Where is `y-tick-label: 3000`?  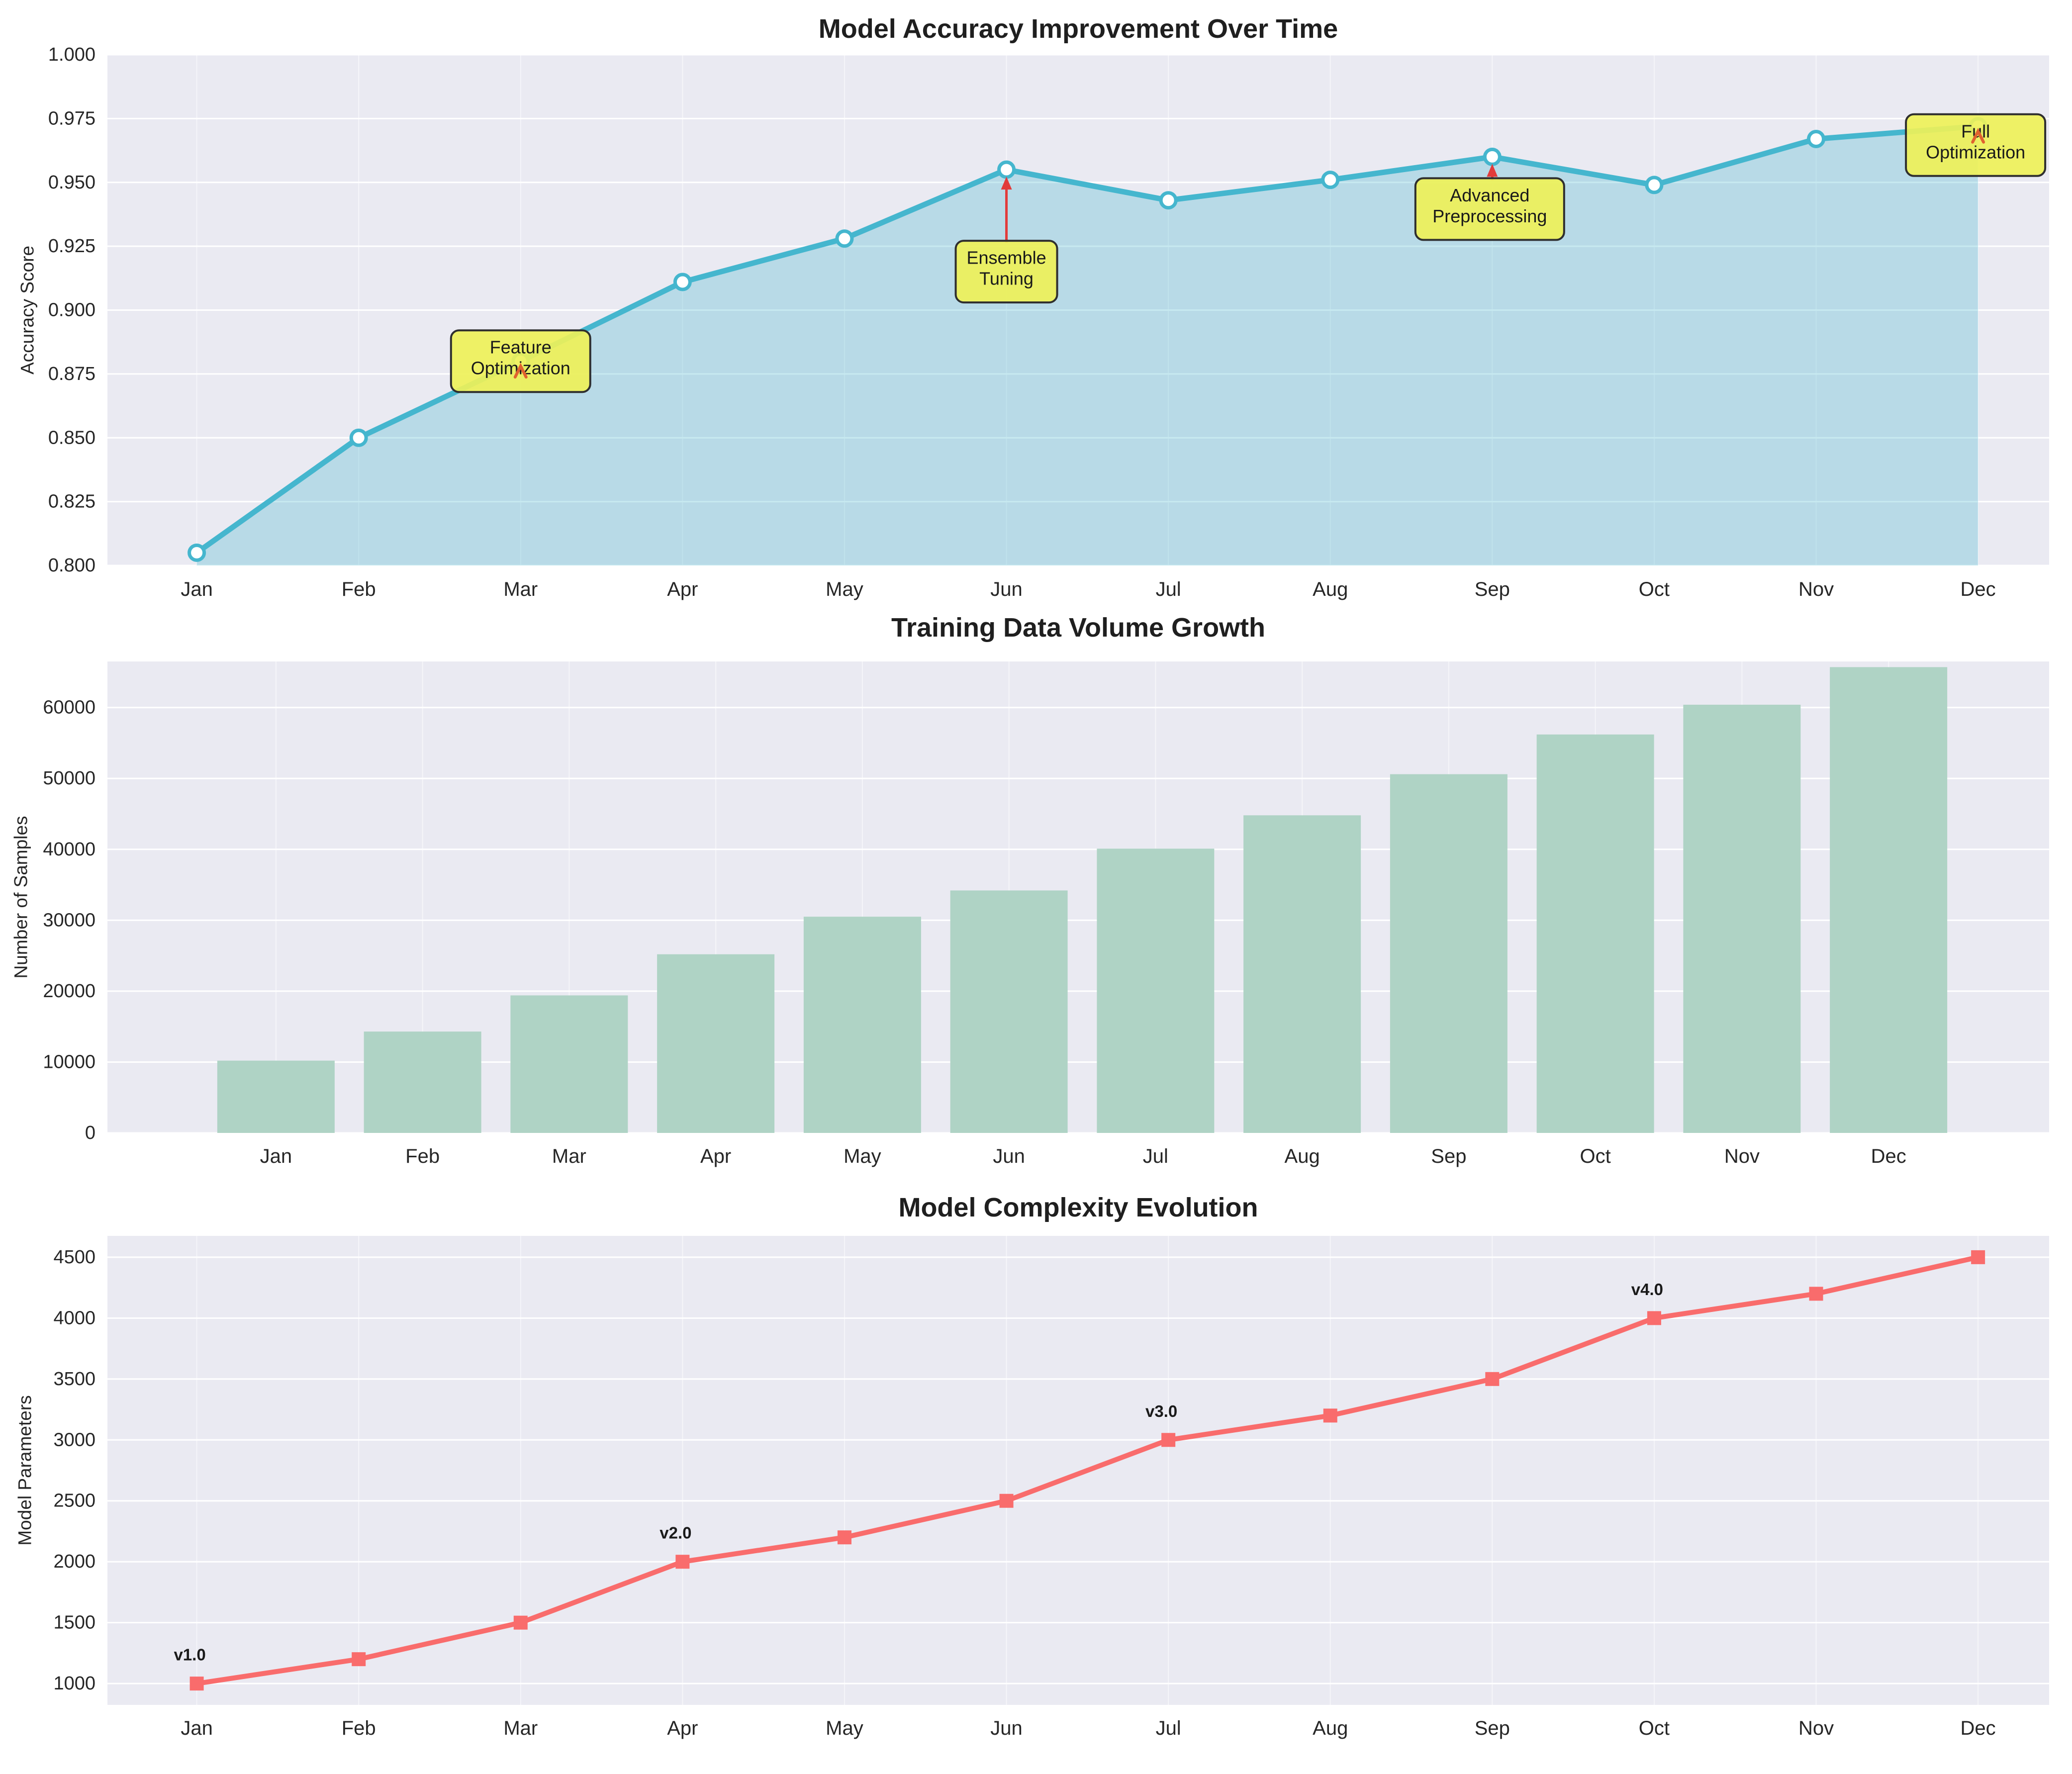 y-tick-label: 3000 is located at coordinates (74, 1439).